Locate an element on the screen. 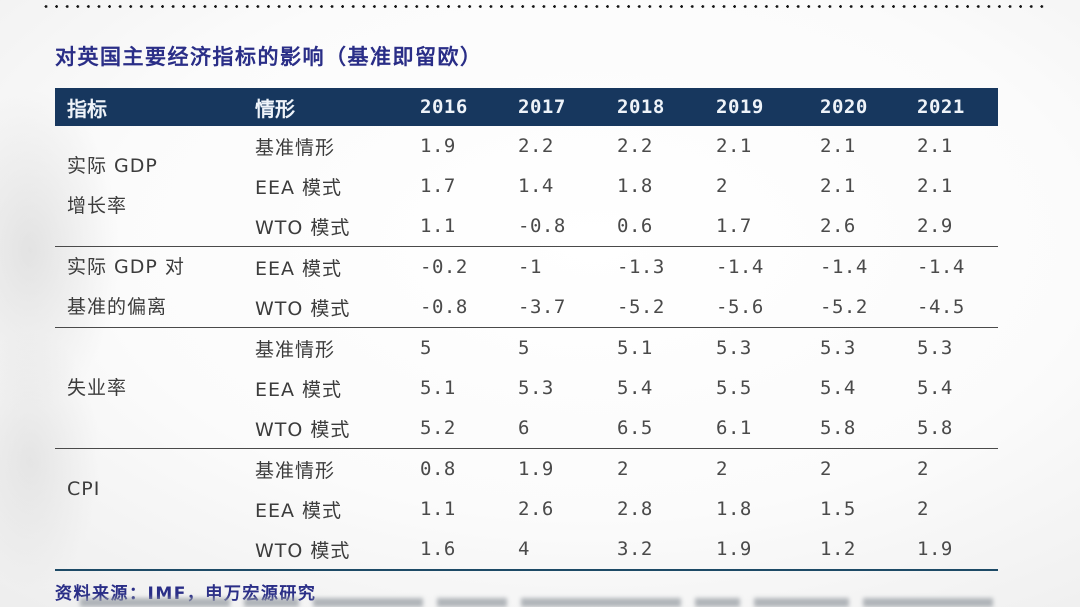 Image resolution: width=1080 pixels, height=607 pixels. cell-value: 6 is located at coordinates (524, 428).